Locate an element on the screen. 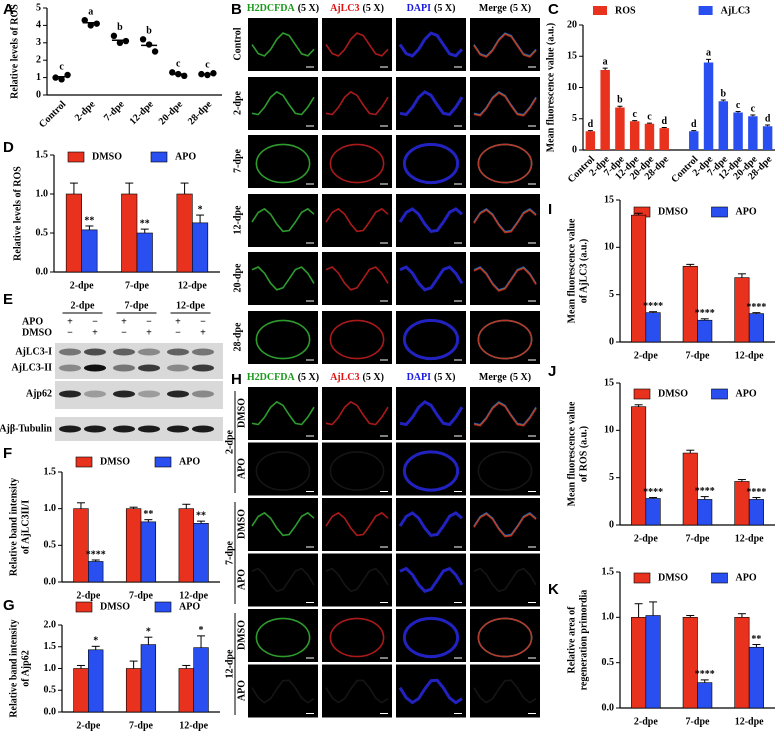  y-tick-label: 1 is located at coordinates (38, 77).